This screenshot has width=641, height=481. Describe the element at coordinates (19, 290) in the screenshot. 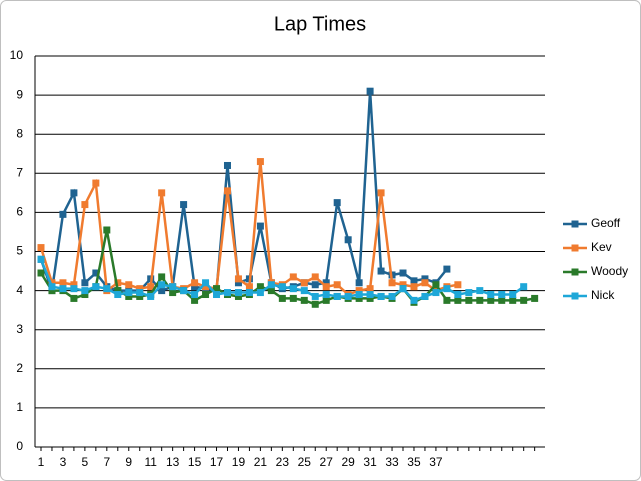

I see `y-tick-label: 4` at that location.